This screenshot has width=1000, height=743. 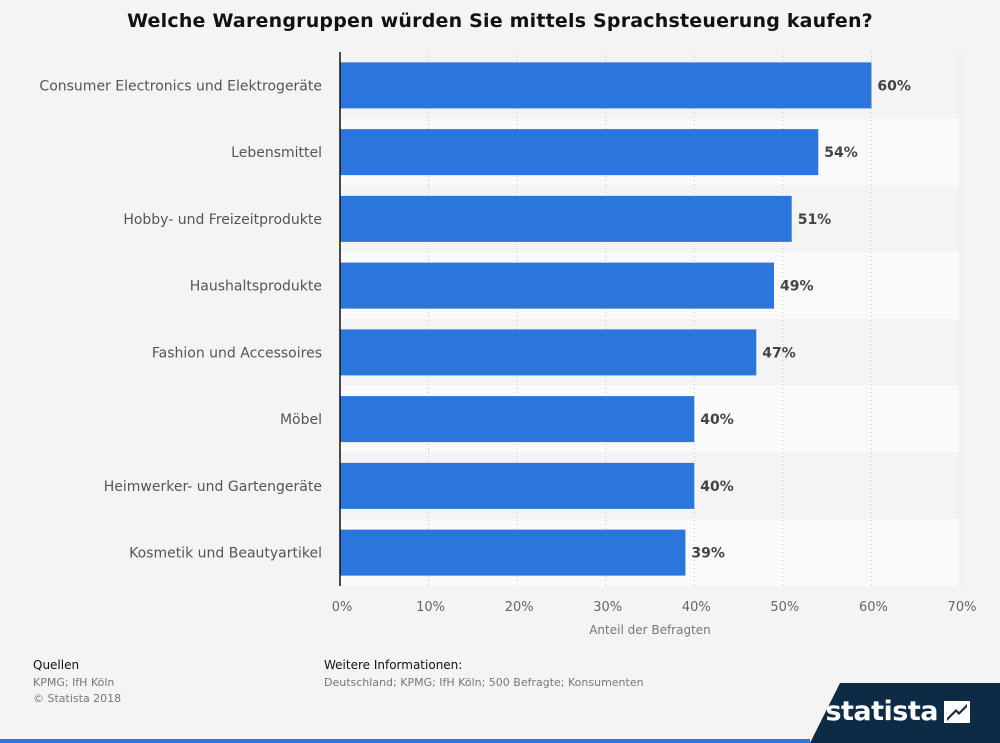 I want to click on x-tick-label: 10%, so click(x=430, y=607).